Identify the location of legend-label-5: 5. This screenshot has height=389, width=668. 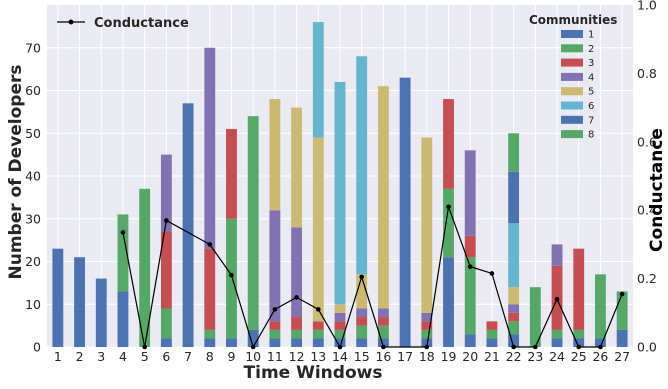
(591, 92).